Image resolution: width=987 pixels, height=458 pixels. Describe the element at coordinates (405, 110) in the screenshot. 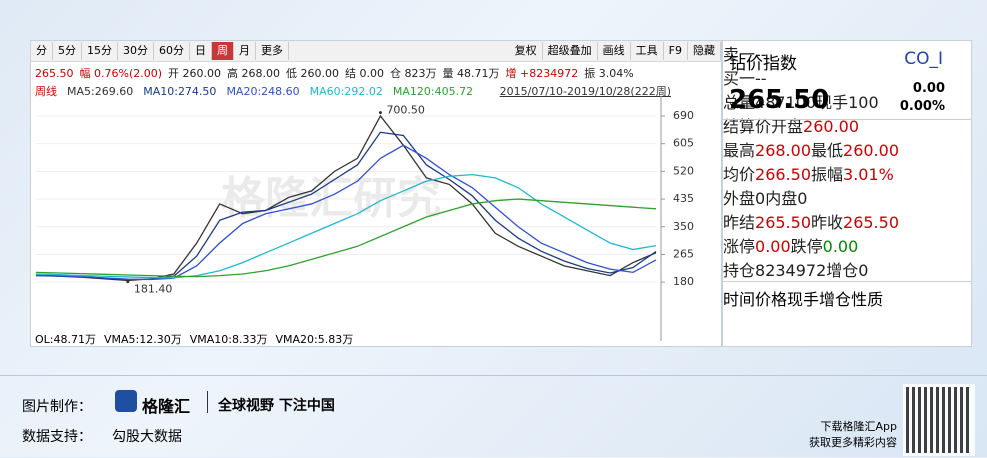

I see `annotation: 700.50` at that location.